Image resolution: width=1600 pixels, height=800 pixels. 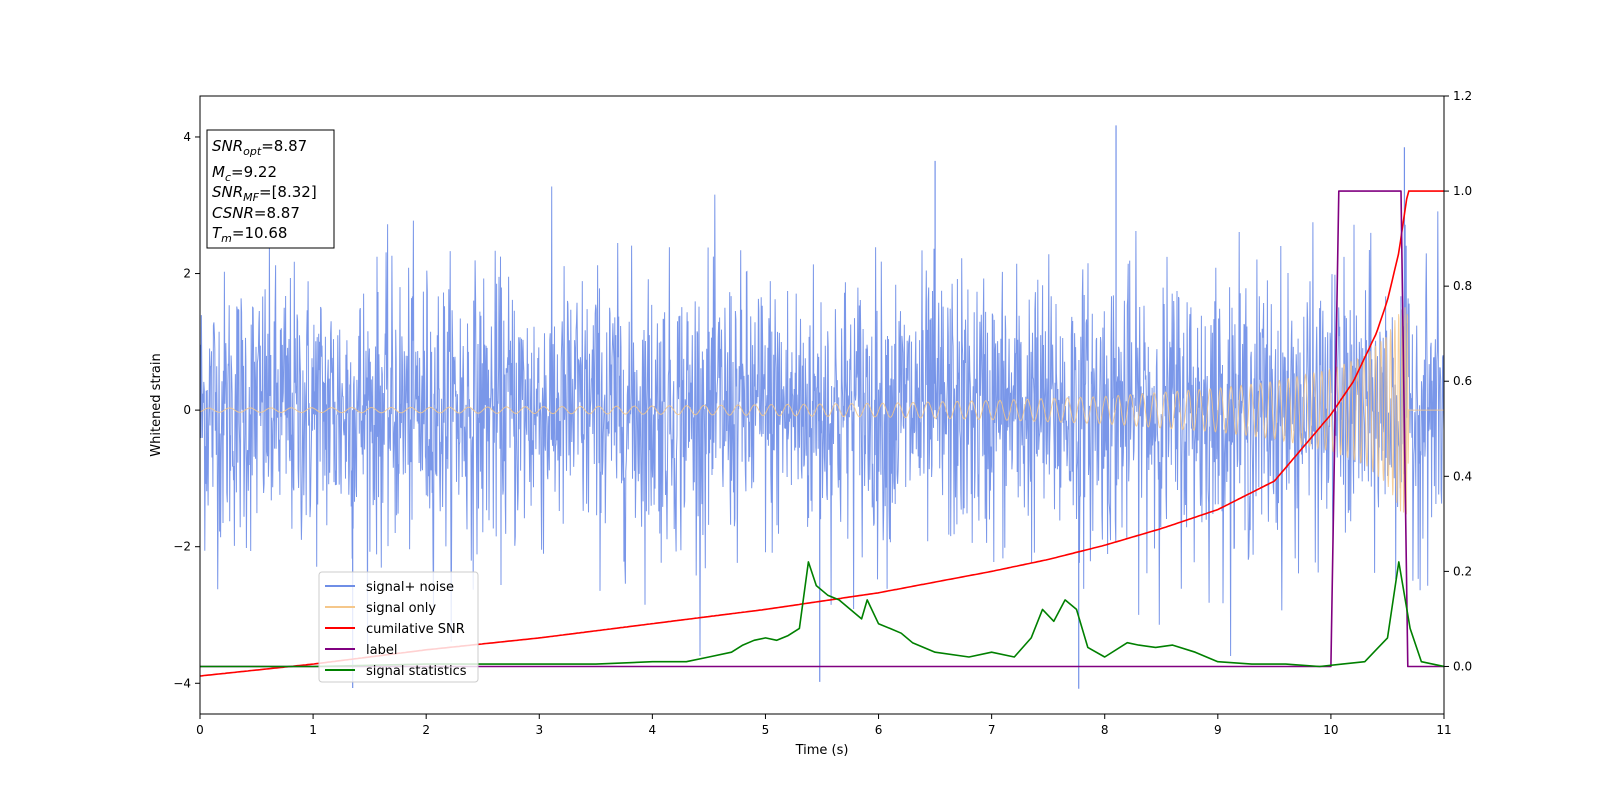 I want to click on y-left-tick-label: −2, so click(x=182, y=547).